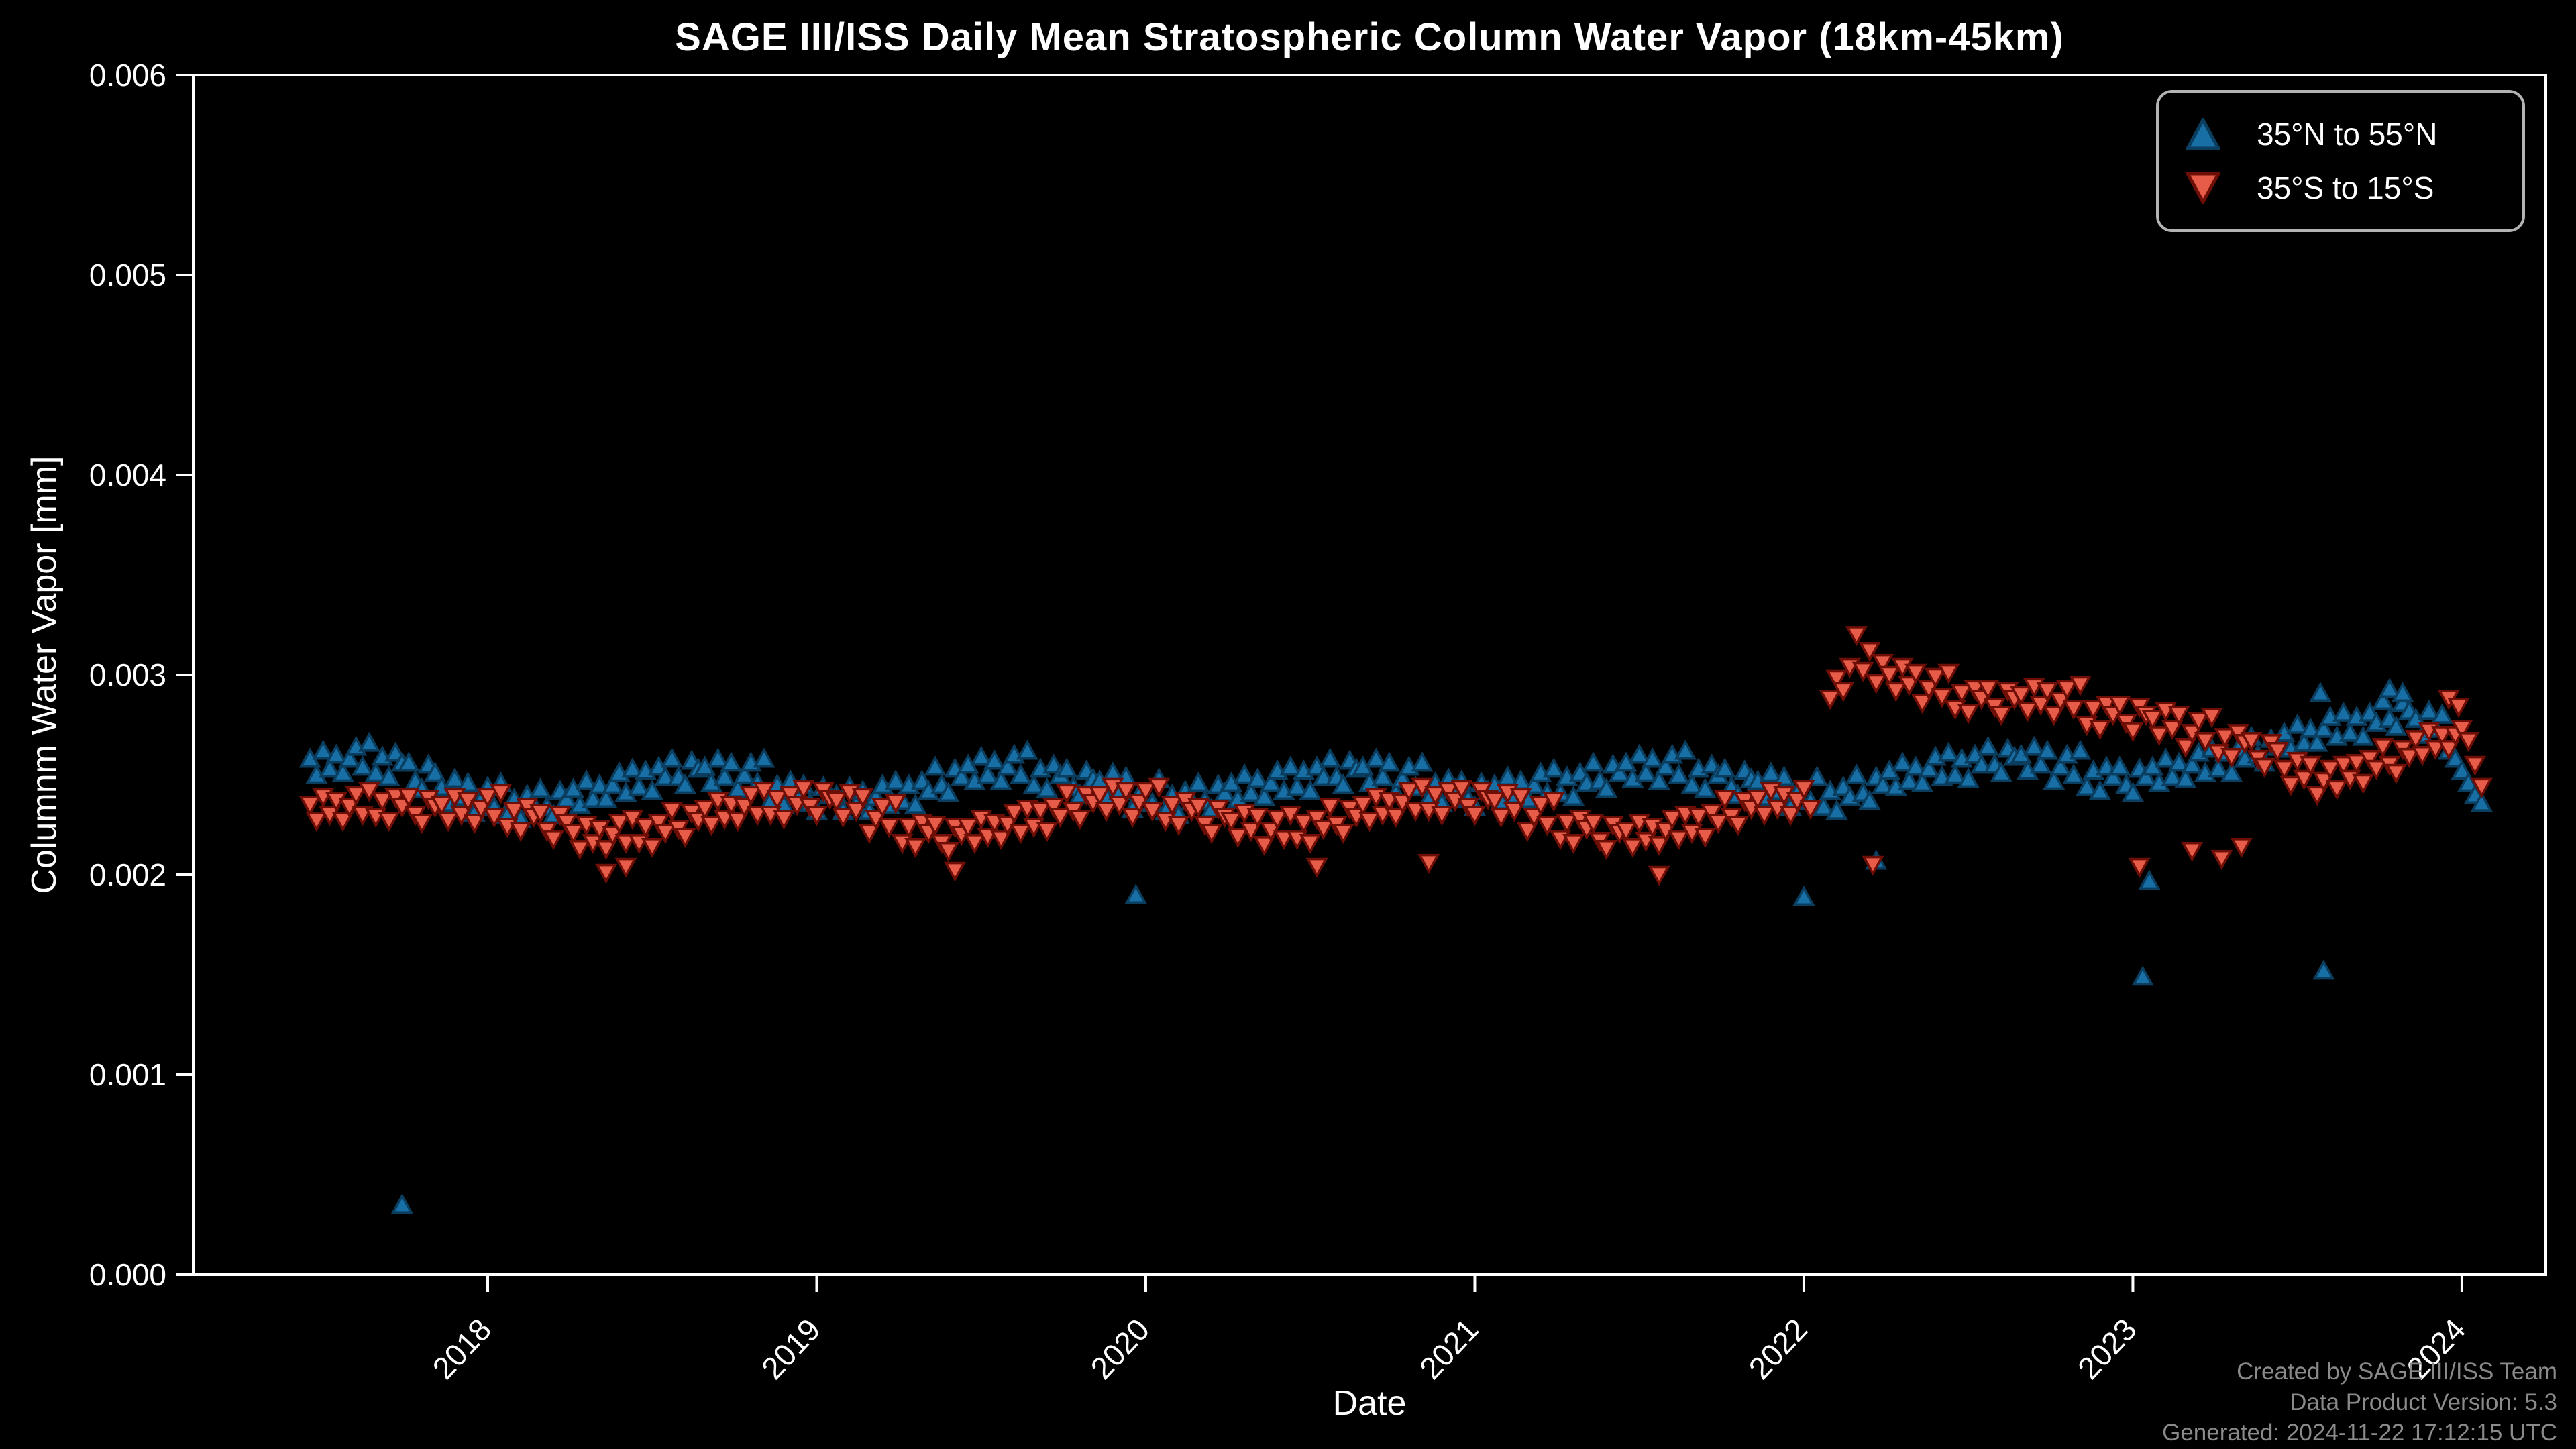 The height and width of the screenshot is (1449, 2576). I want to click on x-tick-label: 2019, so click(791, 1348).